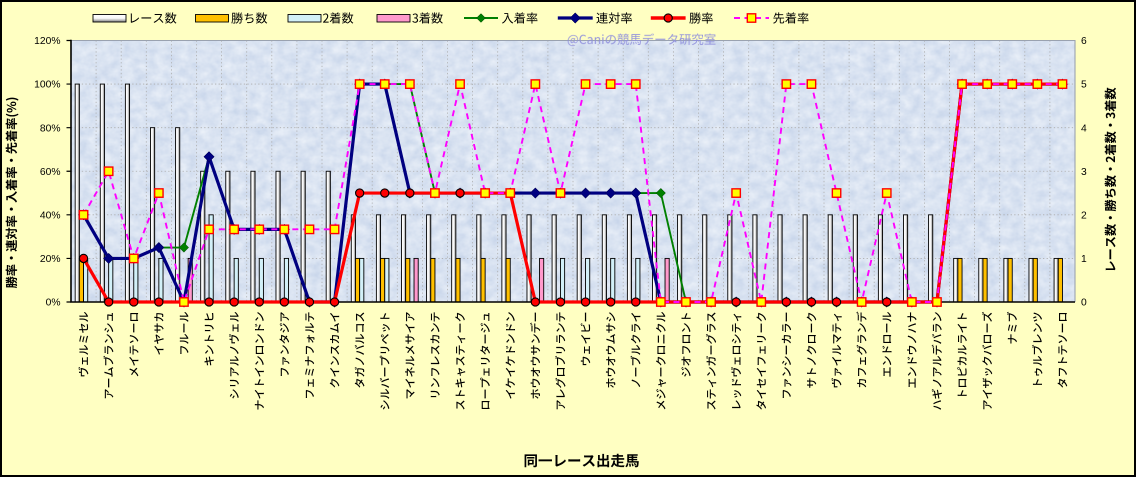 The height and width of the screenshot is (477, 1136). What do you see at coordinates (53, 303) in the screenshot?
I see `svg-text: 0%` at bounding box center [53, 303].